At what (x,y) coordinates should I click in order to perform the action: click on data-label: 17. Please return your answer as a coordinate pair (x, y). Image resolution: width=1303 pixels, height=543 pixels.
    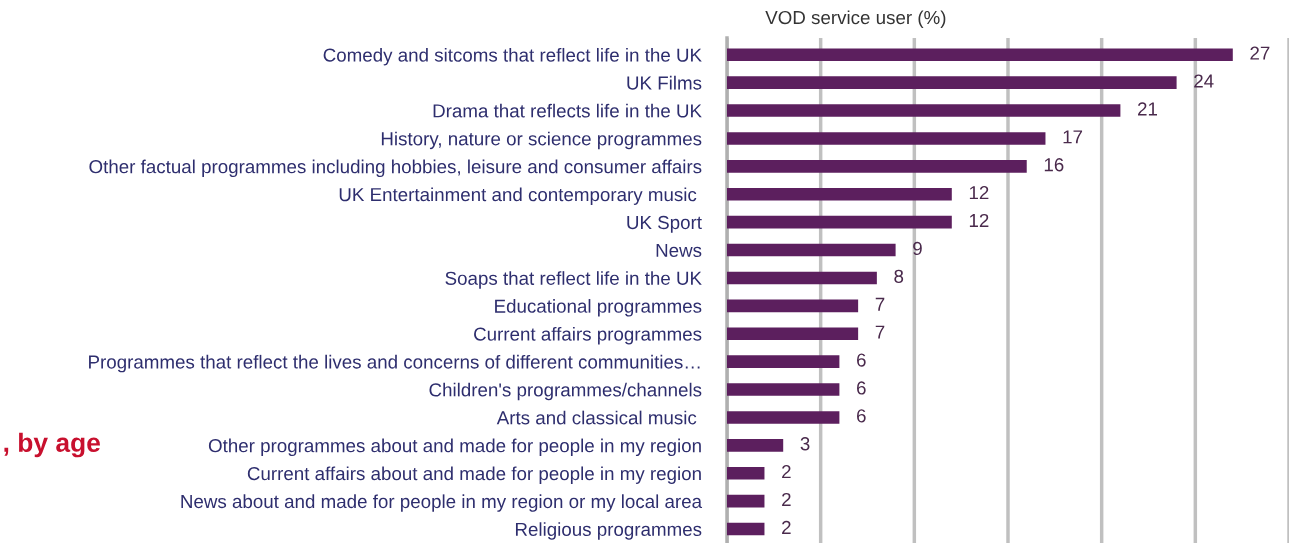
    Looking at the image, I should click on (1073, 137).